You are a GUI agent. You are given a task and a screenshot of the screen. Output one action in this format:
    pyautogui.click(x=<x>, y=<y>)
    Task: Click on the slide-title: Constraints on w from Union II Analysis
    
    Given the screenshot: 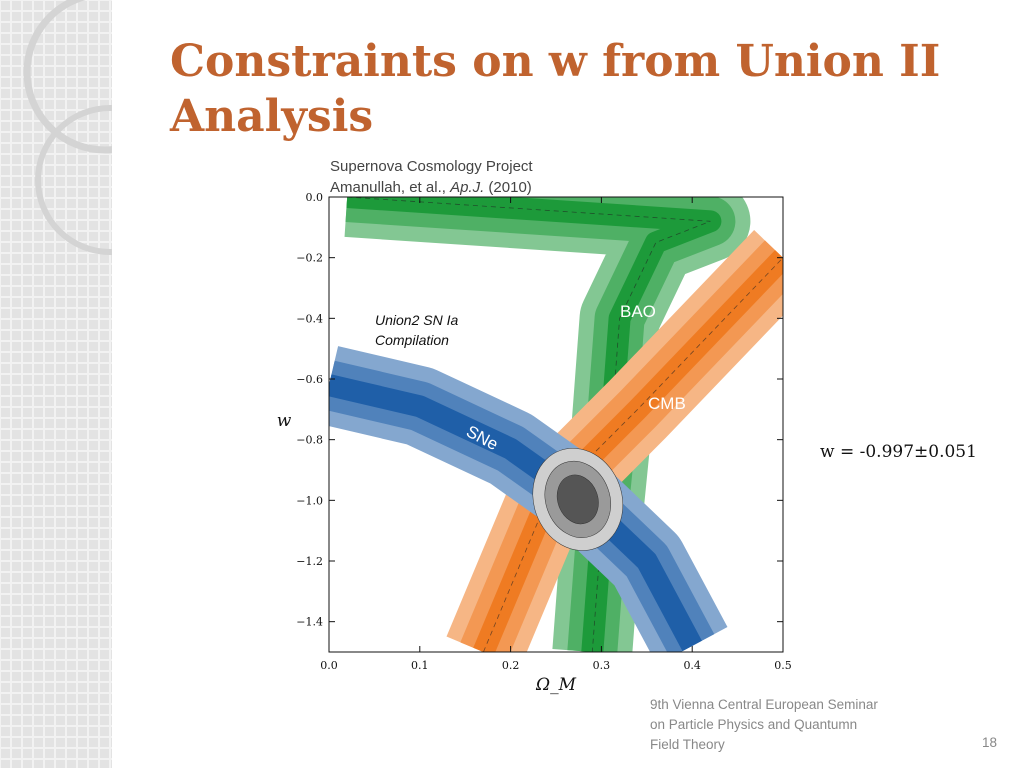 What is the action you would take?
    pyautogui.click(x=580, y=89)
    